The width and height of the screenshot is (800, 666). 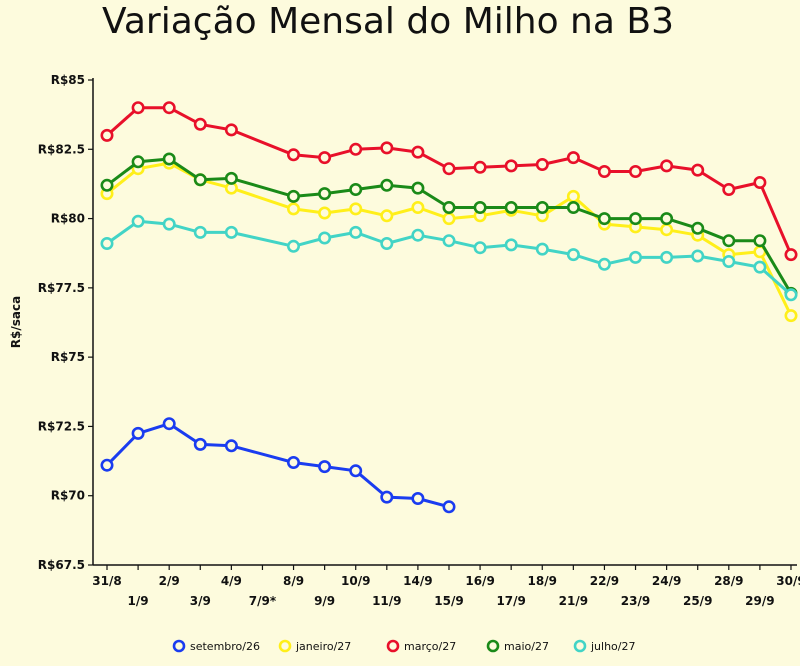 I want to click on x-tick-label: 11/9, so click(x=386, y=601).